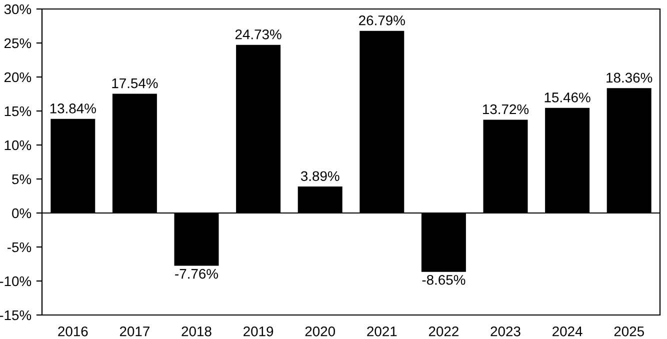 The image size is (667, 339). I want to click on y-tick-label: 5%, so click(22, 179).